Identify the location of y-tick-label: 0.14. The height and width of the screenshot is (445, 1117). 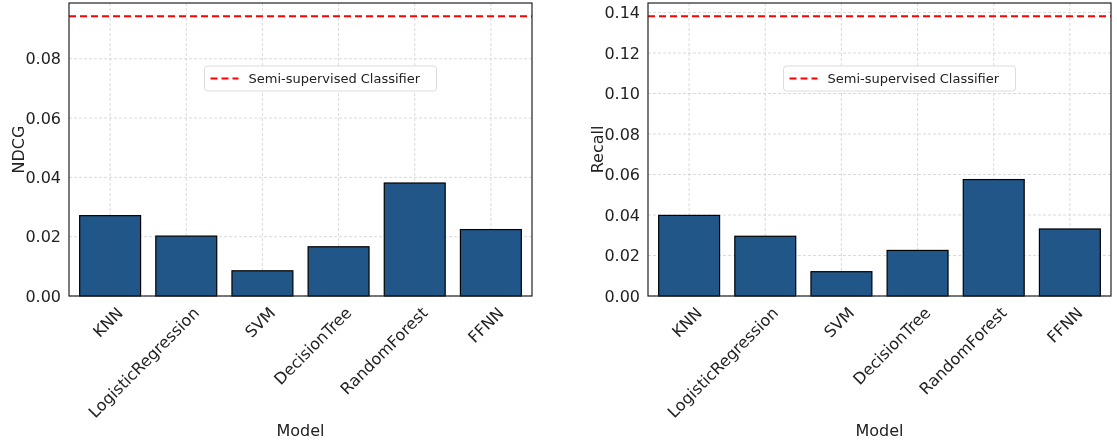
(622, 13).